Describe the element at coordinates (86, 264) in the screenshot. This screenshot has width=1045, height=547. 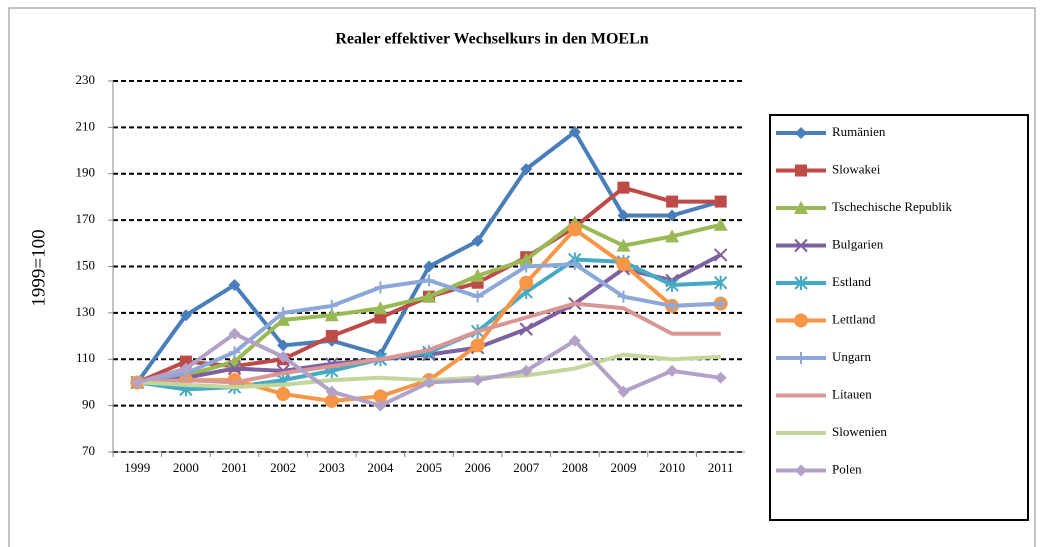
I see `y-tick-label: 150` at that location.